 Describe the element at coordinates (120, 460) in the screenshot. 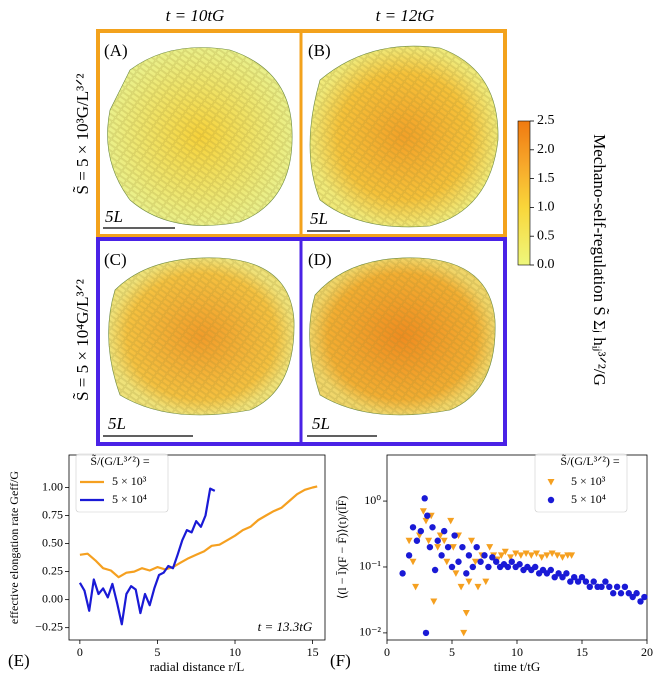

I see `legend-title: S̃/(G/L³ᐟ²) =` at that location.